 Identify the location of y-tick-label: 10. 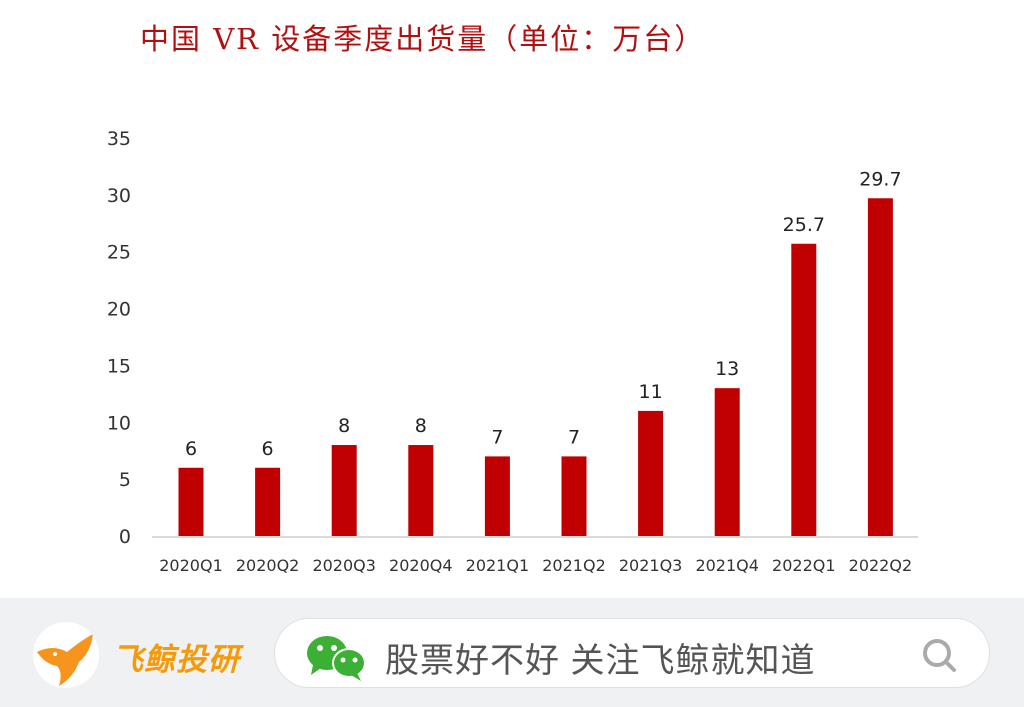
(119, 423).